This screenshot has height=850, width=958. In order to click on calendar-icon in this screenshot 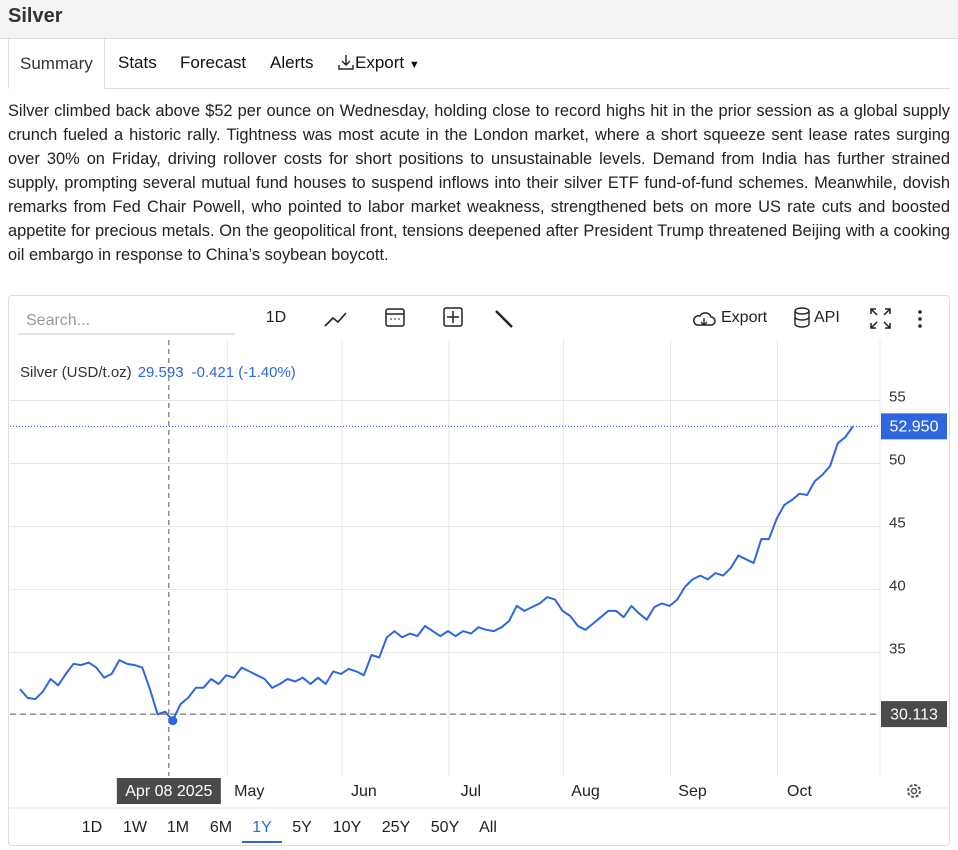, I will do `click(395, 317)`.